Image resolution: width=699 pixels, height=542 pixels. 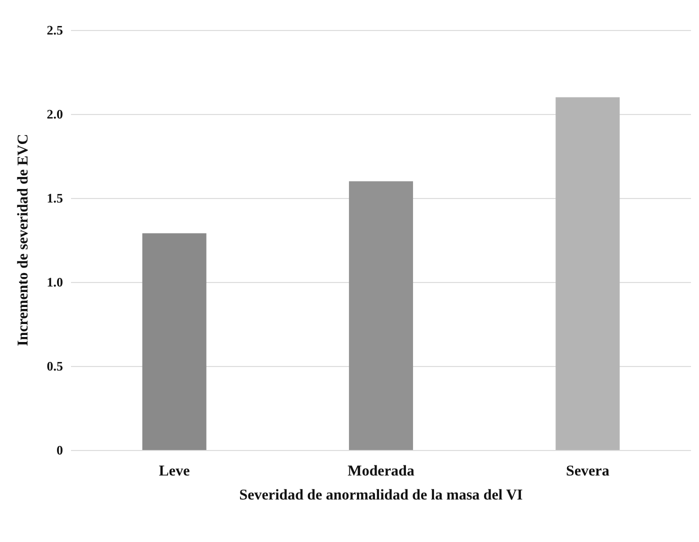 What do you see at coordinates (381, 472) in the screenshot?
I see `x-tick-label: Moderada` at bounding box center [381, 472].